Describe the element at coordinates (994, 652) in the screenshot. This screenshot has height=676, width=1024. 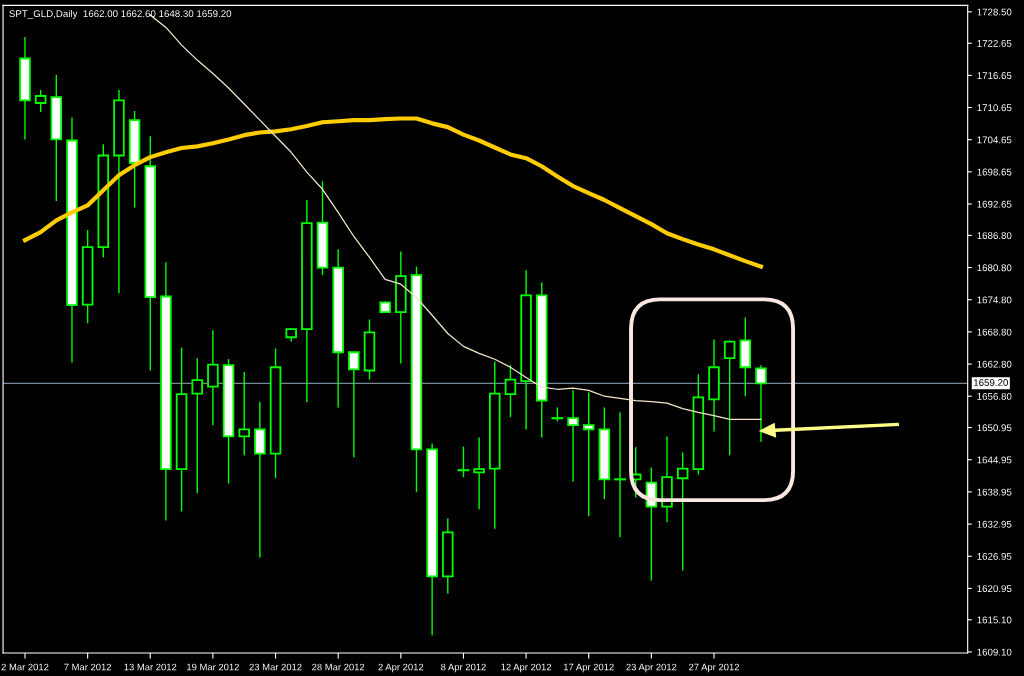
I see `y-tick-label: 1609.10` at that location.